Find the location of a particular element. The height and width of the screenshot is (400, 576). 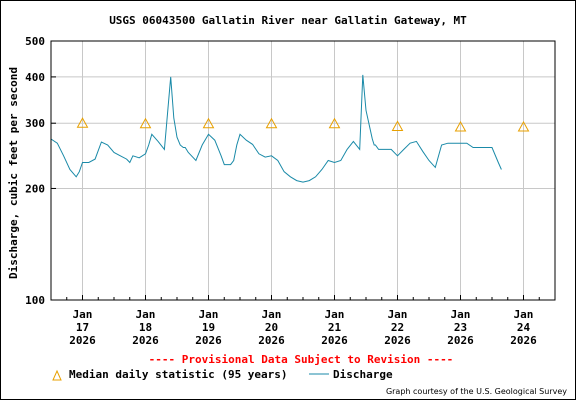

y-tick-label: 400 is located at coordinates (35, 77).